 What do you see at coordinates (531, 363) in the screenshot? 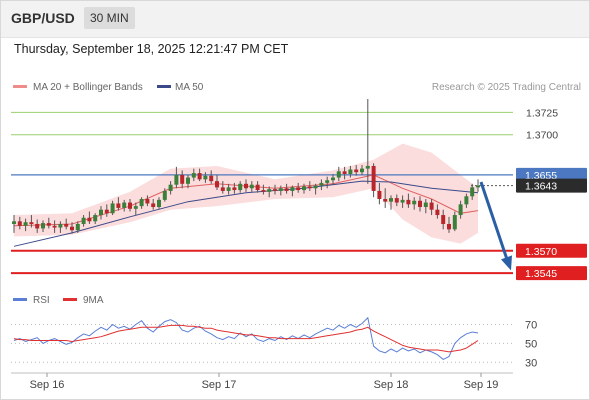
I see `rsi-tick-30: 30` at bounding box center [531, 363].